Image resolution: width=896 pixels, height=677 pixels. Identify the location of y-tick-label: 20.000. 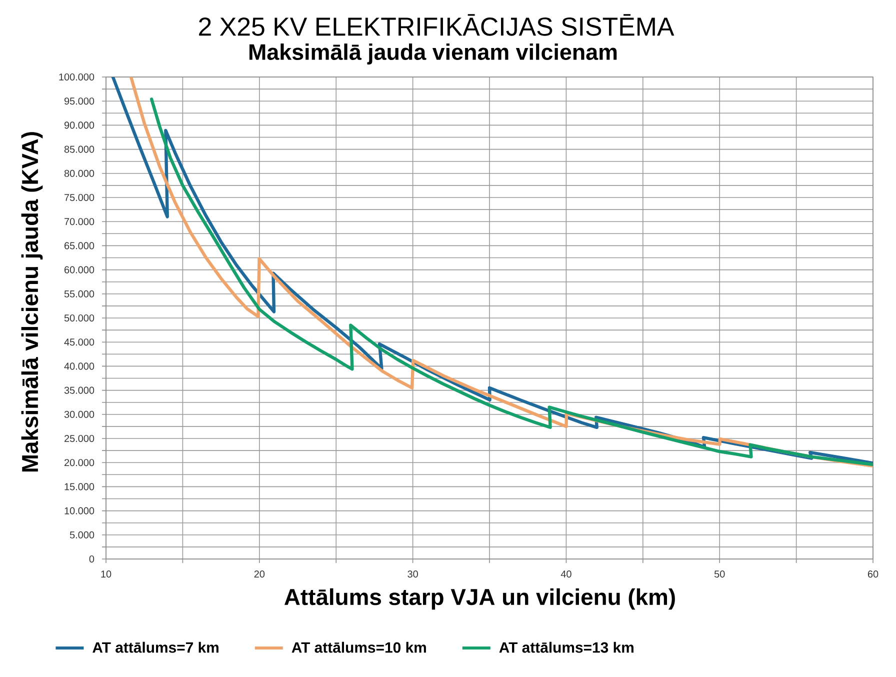
(79, 462).